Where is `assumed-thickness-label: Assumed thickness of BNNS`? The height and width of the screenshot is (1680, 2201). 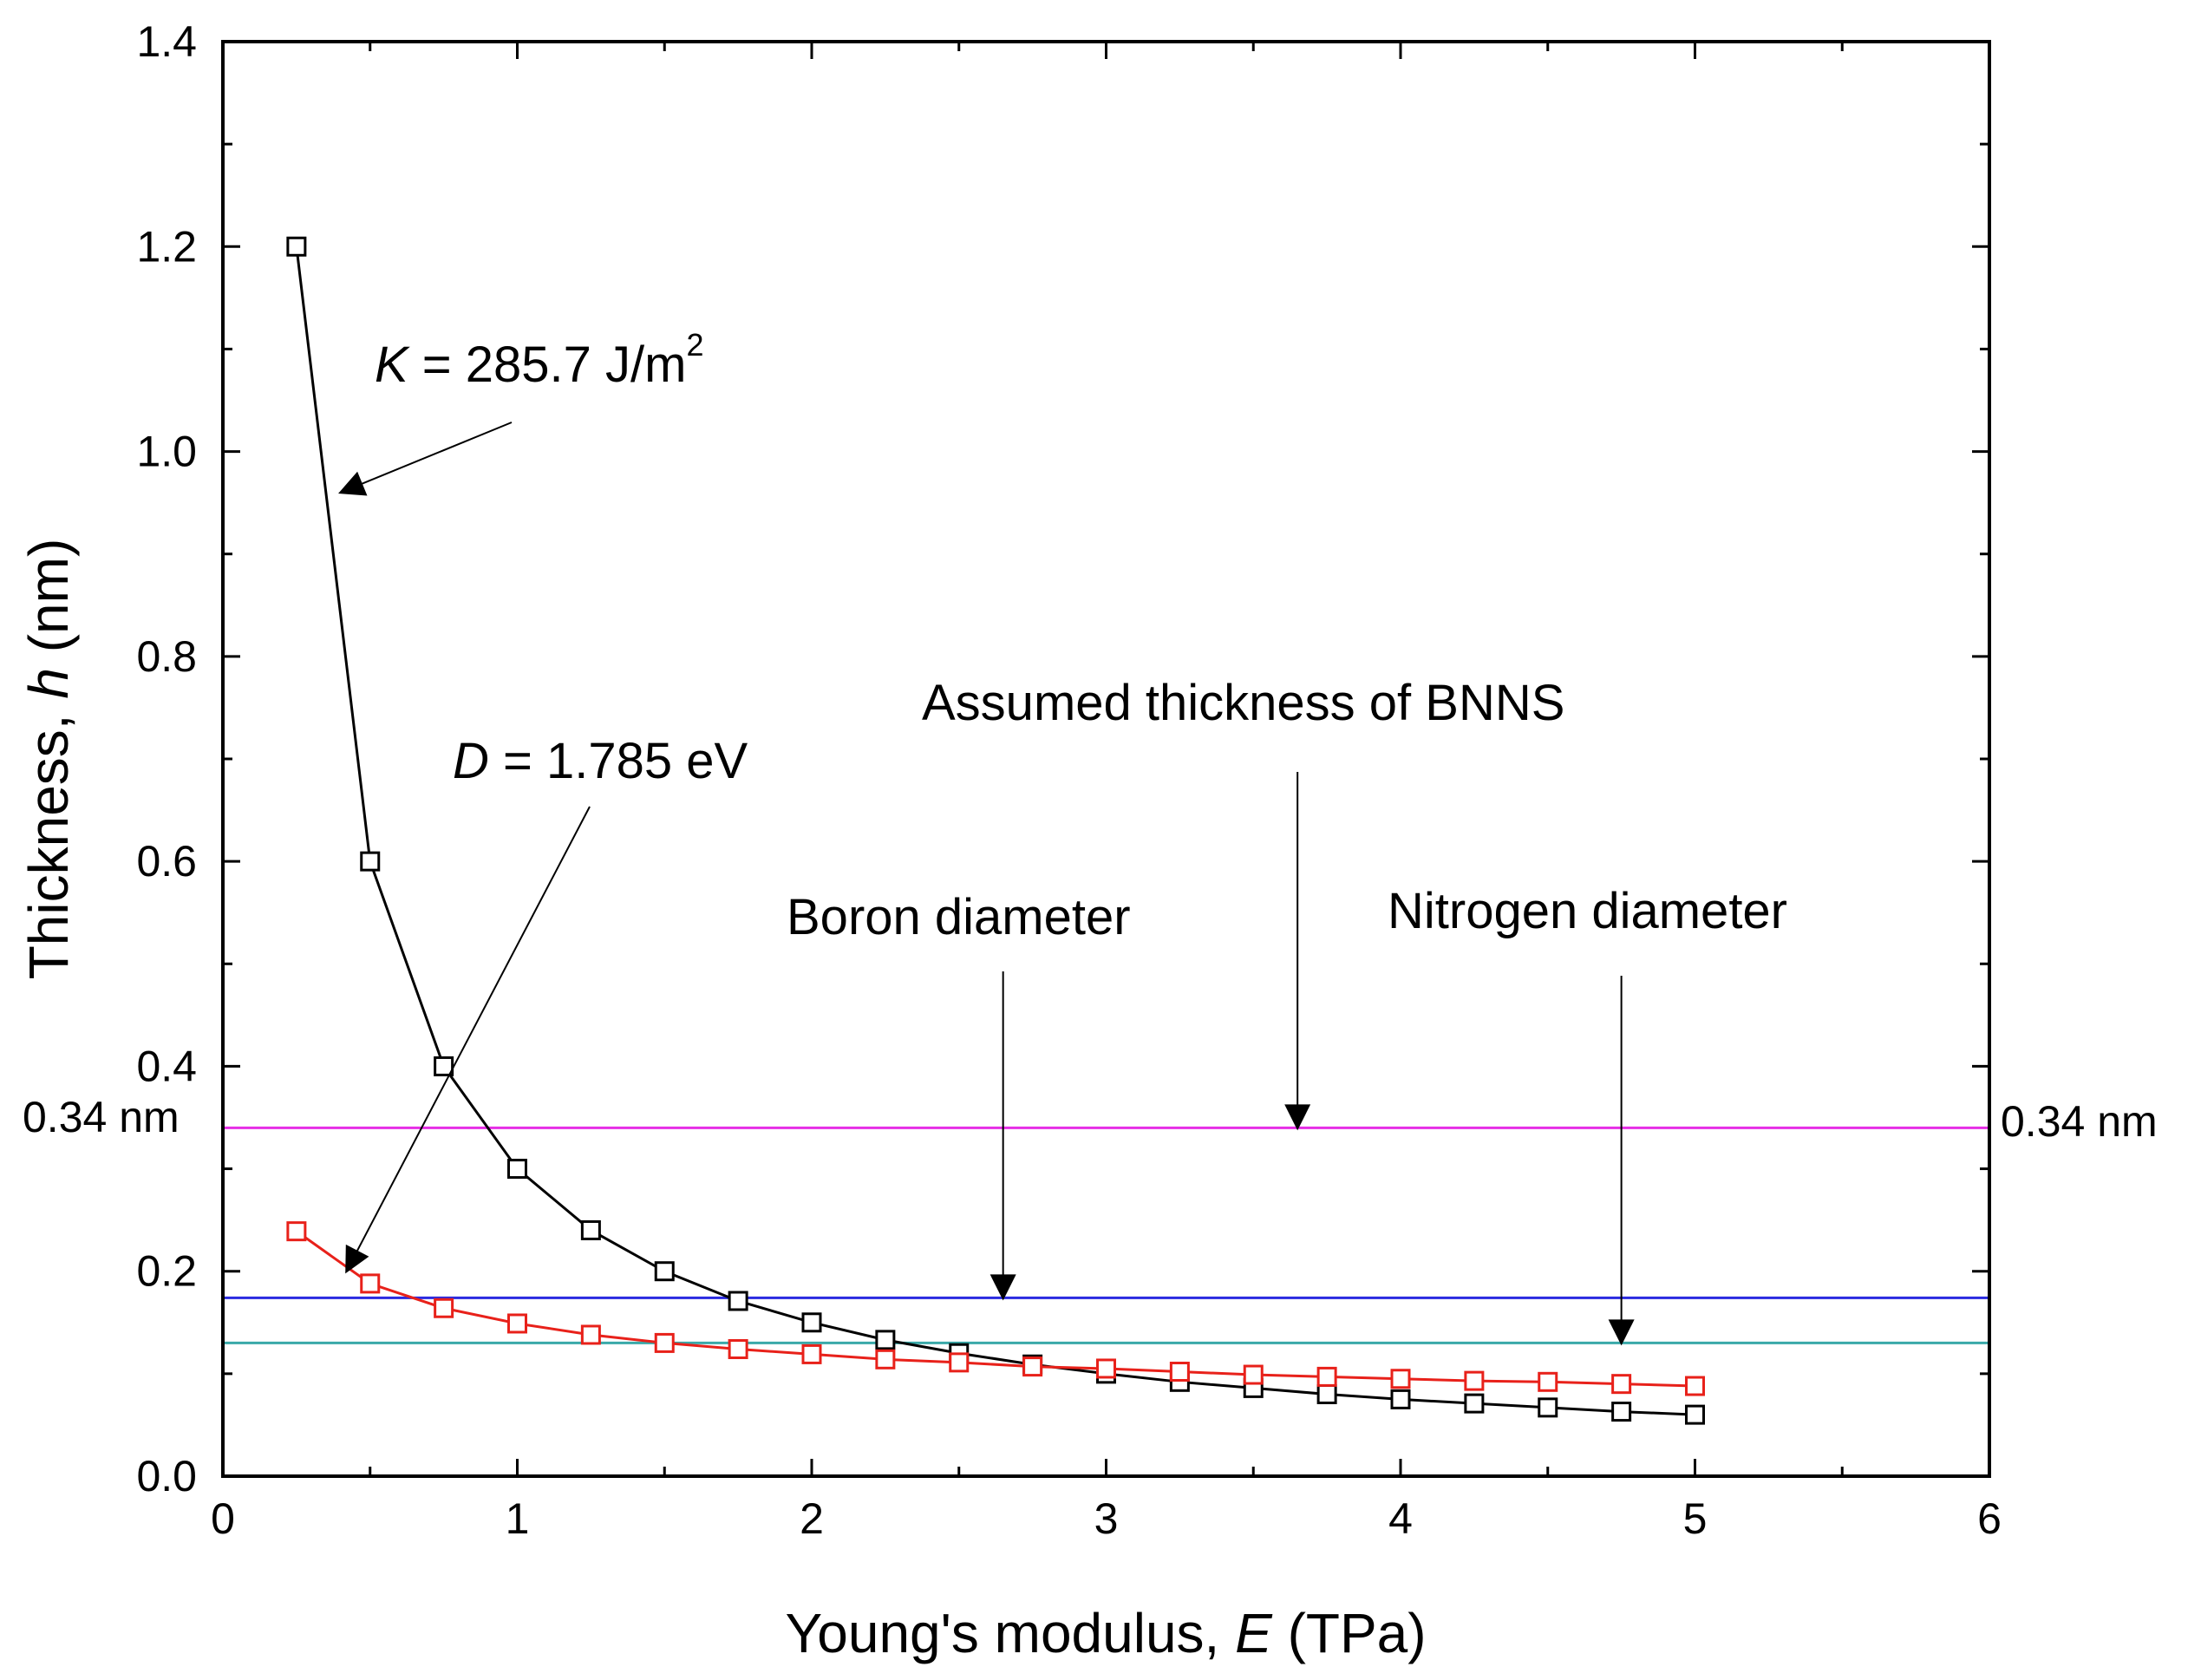
assumed-thickness-label: Assumed thickness of BNNS is located at coordinates (1243, 703).